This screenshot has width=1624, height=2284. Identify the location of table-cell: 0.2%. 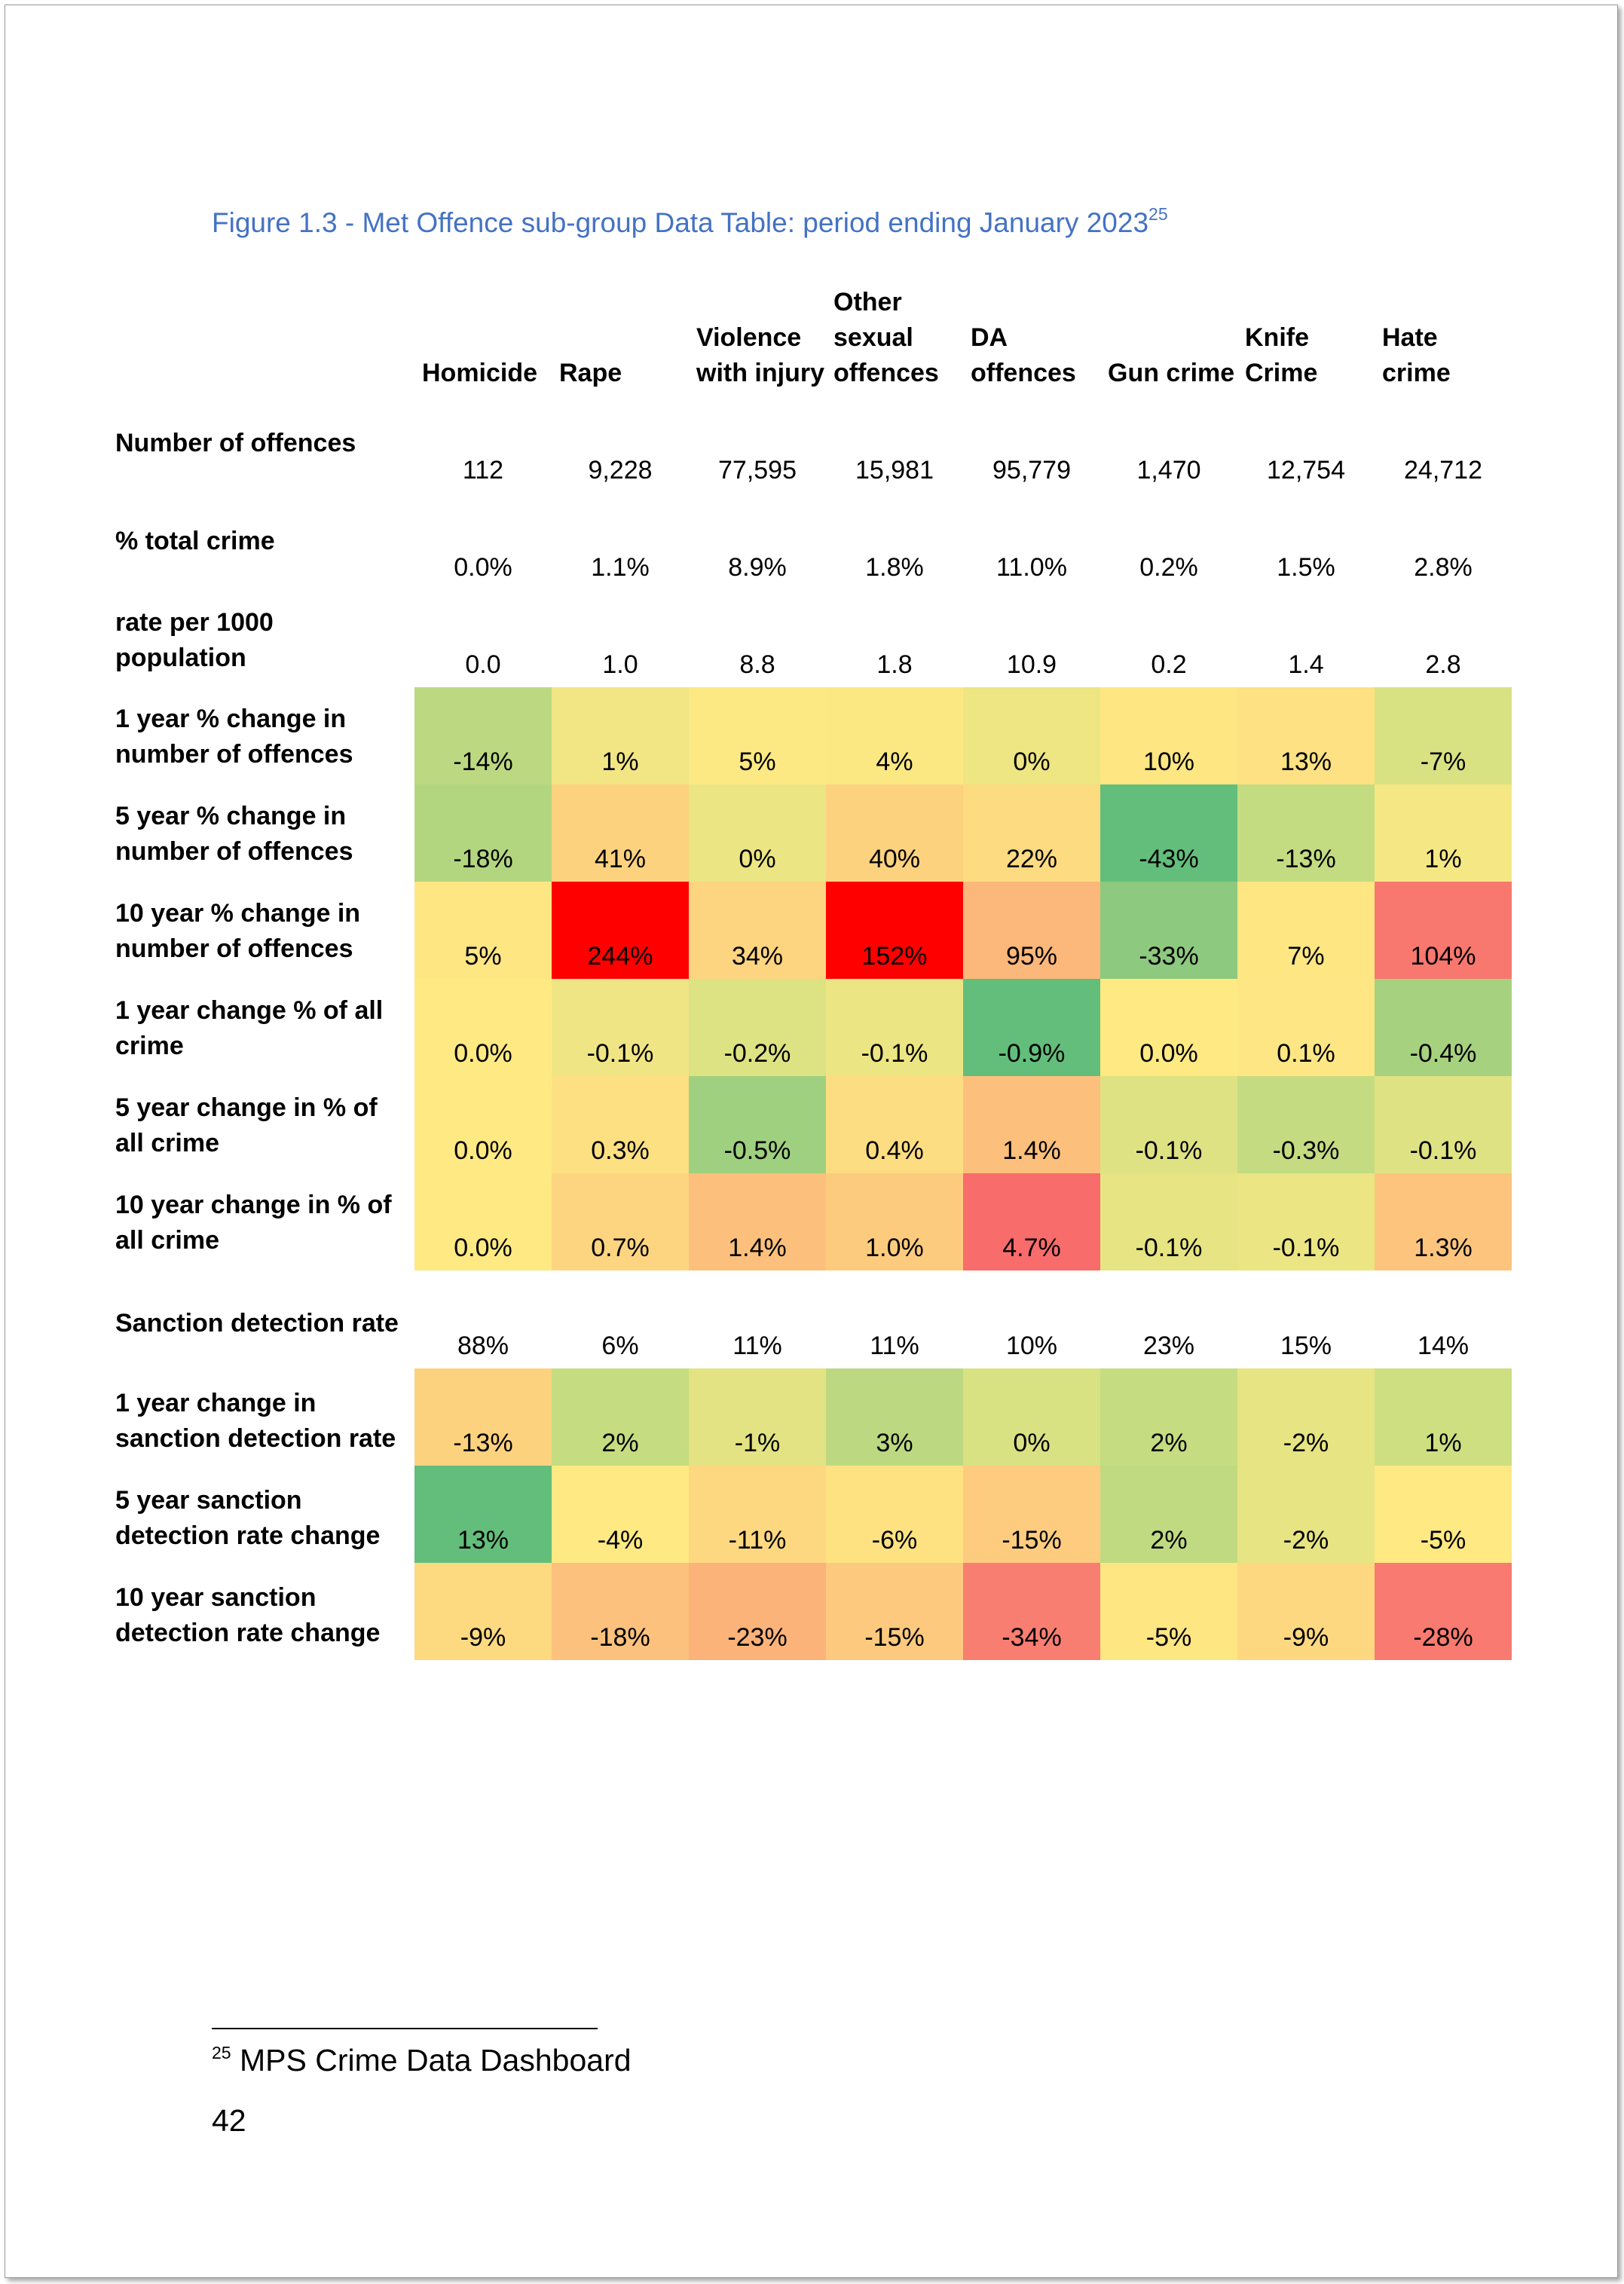
(1168, 567).